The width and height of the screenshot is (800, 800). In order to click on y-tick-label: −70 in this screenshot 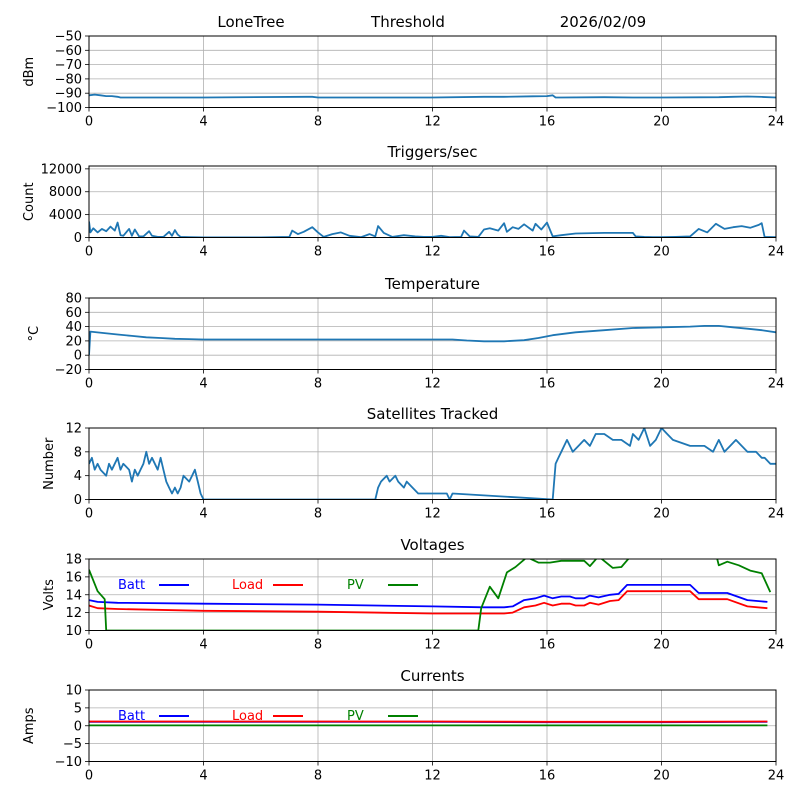, I will do `click(68, 65)`.